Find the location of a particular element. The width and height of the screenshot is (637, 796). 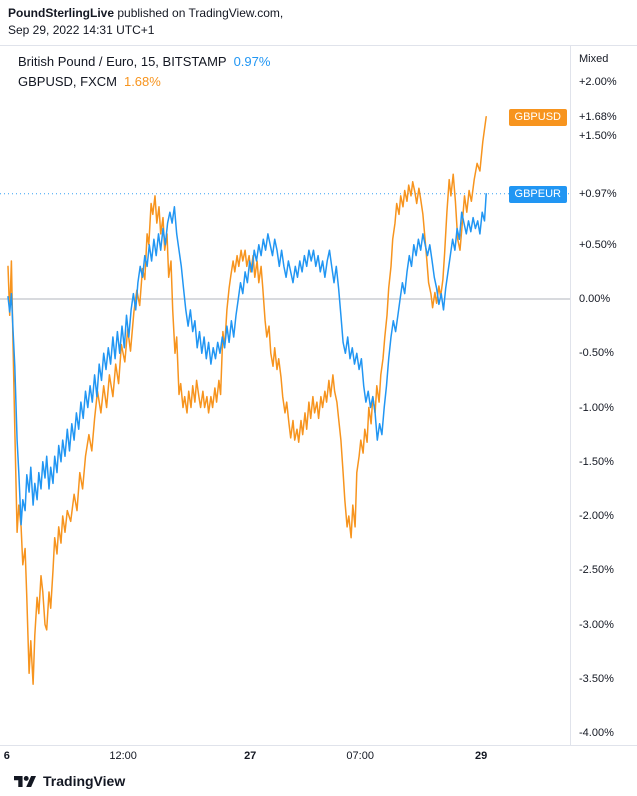

price-axis-tick: -2.50% is located at coordinates (596, 570).